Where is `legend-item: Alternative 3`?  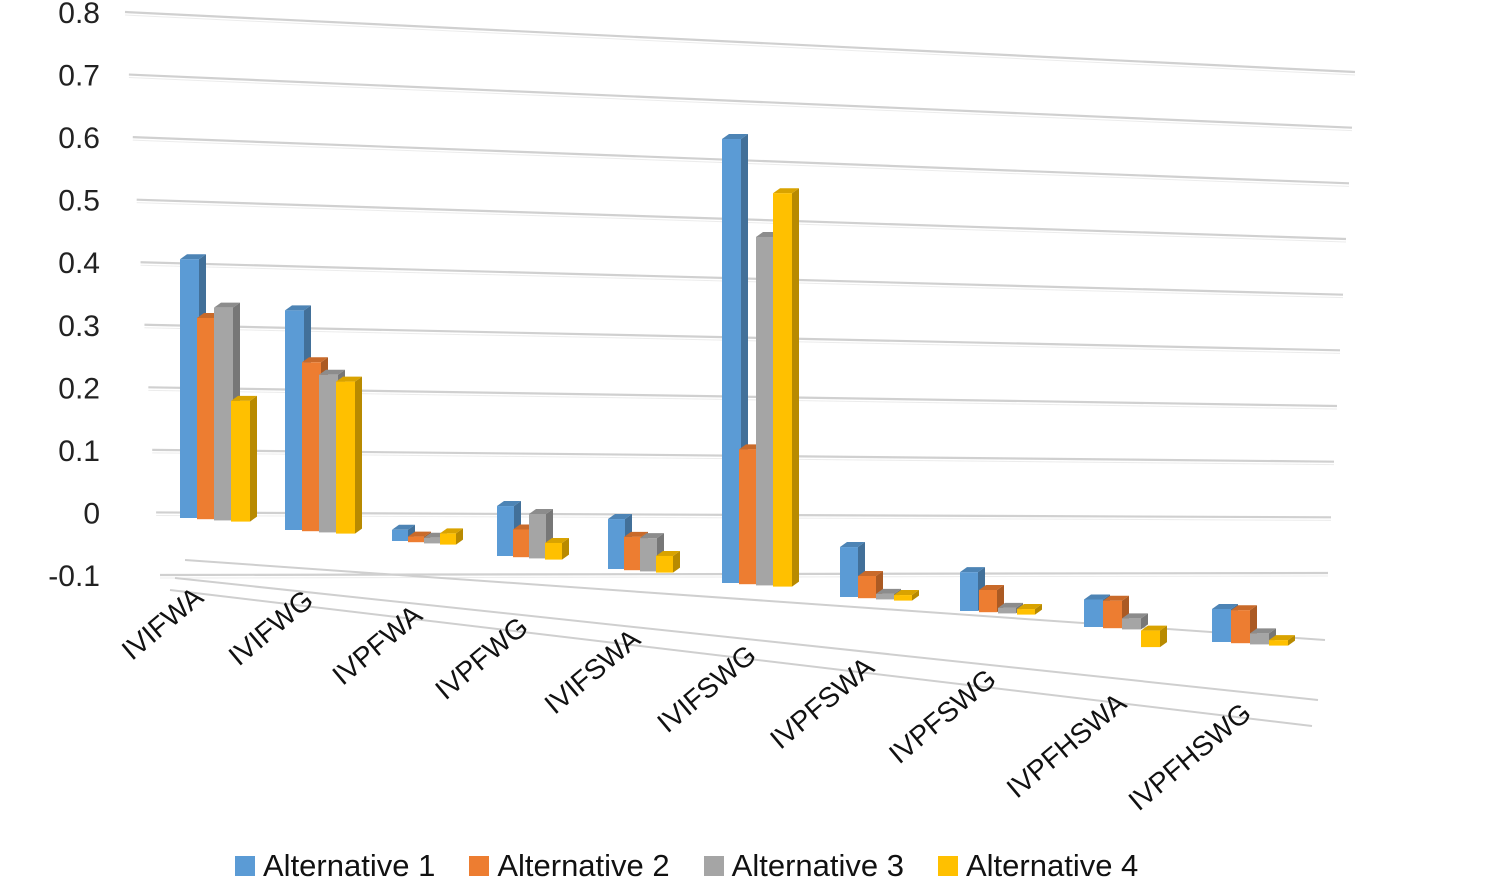 legend-item: Alternative 3 is located at coordinates (803, 866).